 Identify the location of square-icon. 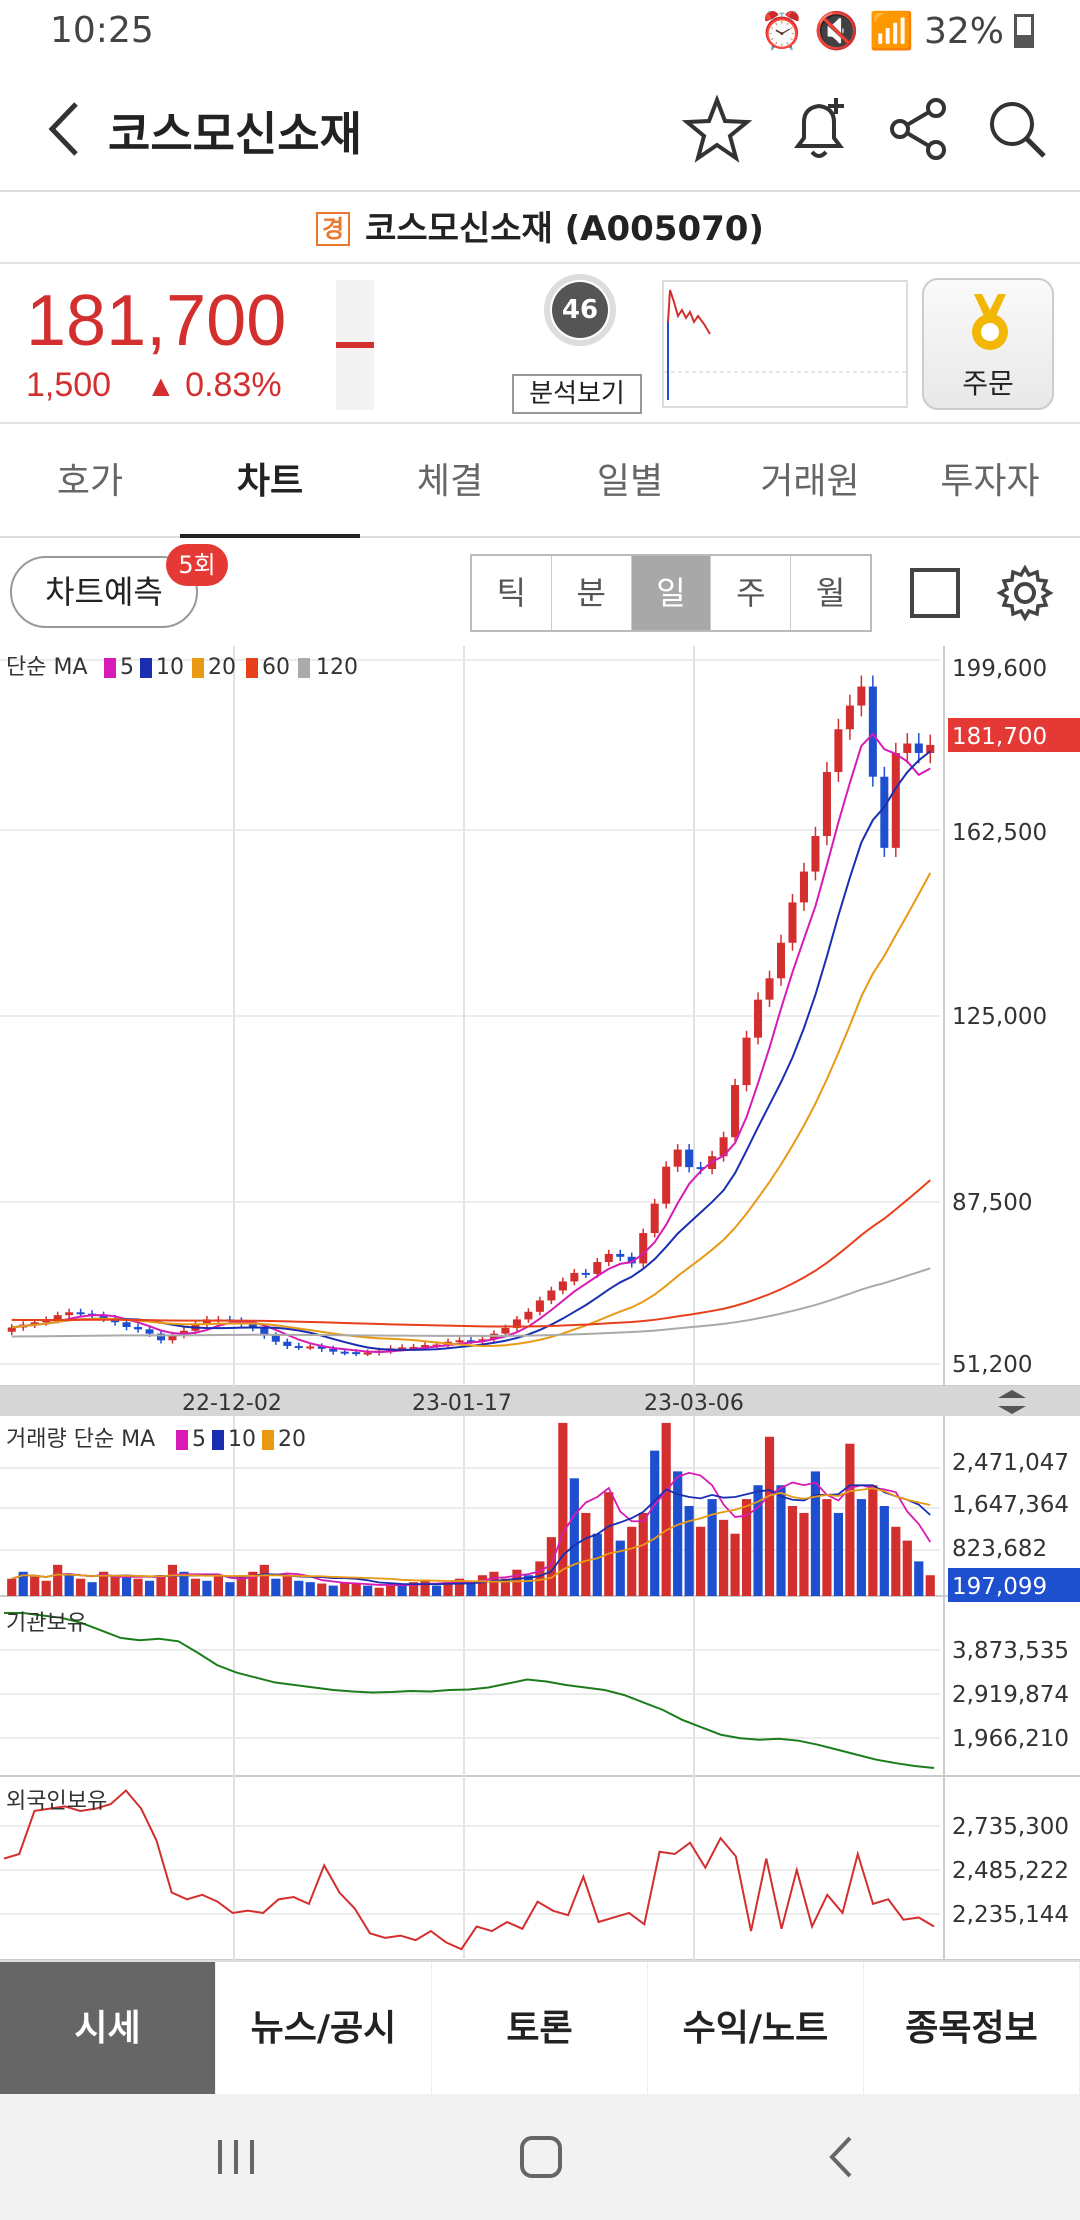
(935, 593).